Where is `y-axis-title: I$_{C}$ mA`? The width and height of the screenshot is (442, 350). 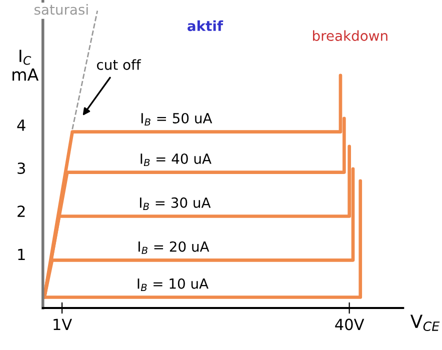
y-axis-title: I$_{C}$ mA is located at coordinates (25, 65).